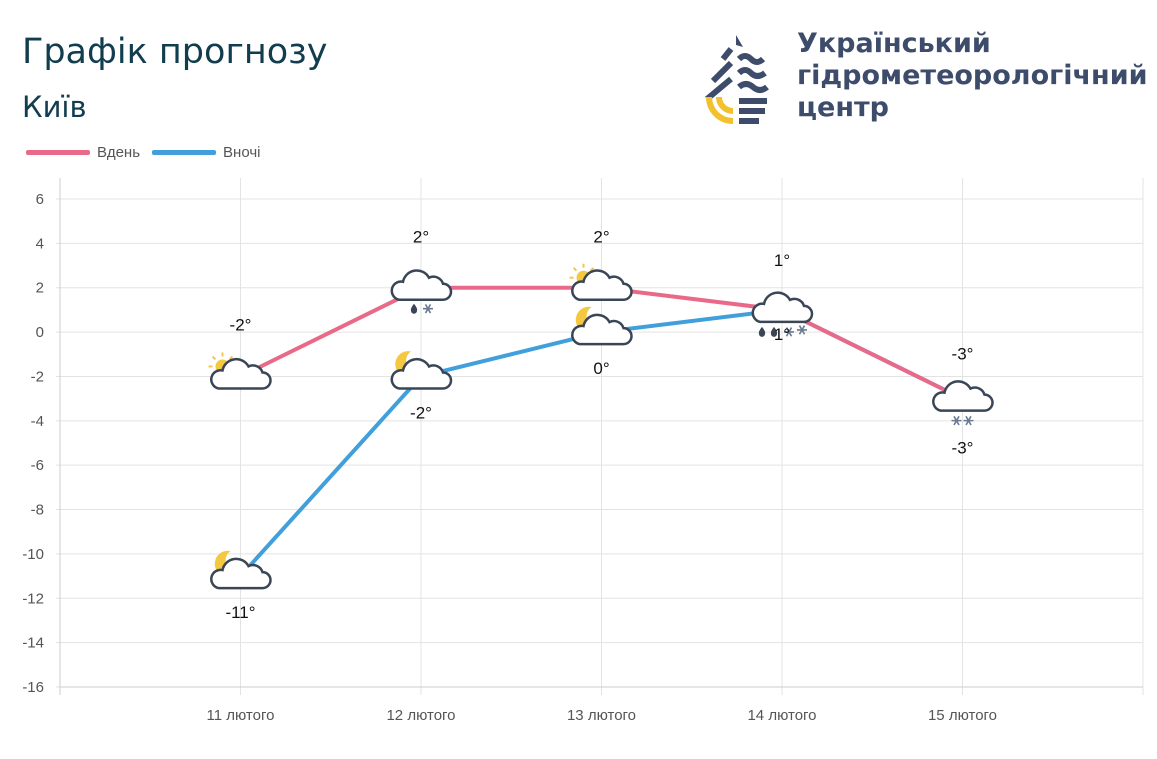  I want to click on data-label-night: -3°, so click(963, 448).